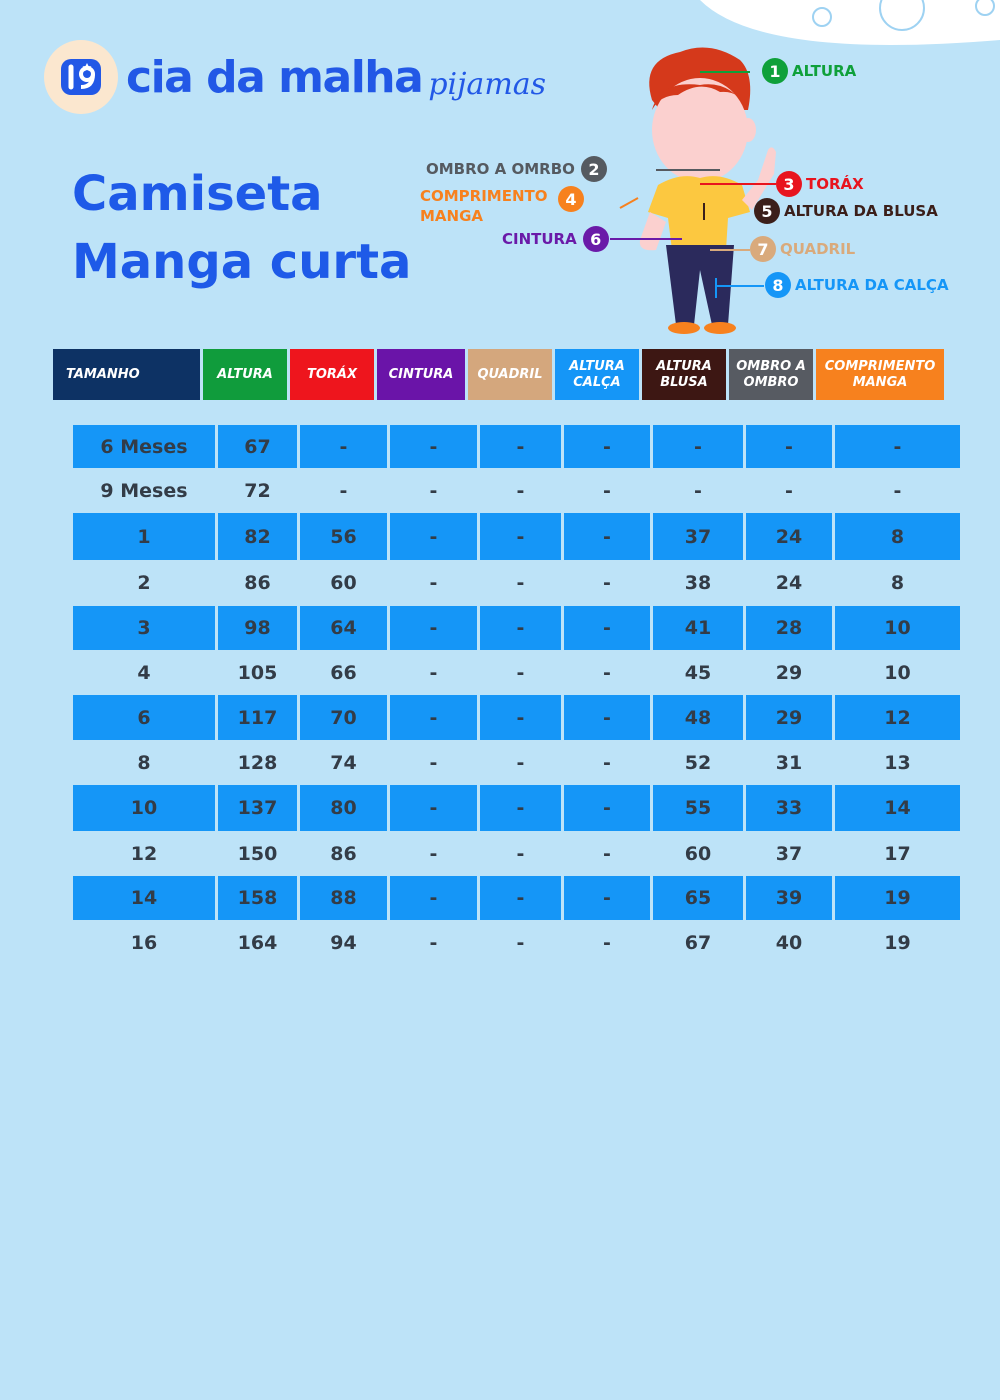 This screenshot has width=1000, height=1400. Describe the element at coordinates (771, 374) in the screenshot. I see `header-ombro: OMBRO A OMBRO` at that location.